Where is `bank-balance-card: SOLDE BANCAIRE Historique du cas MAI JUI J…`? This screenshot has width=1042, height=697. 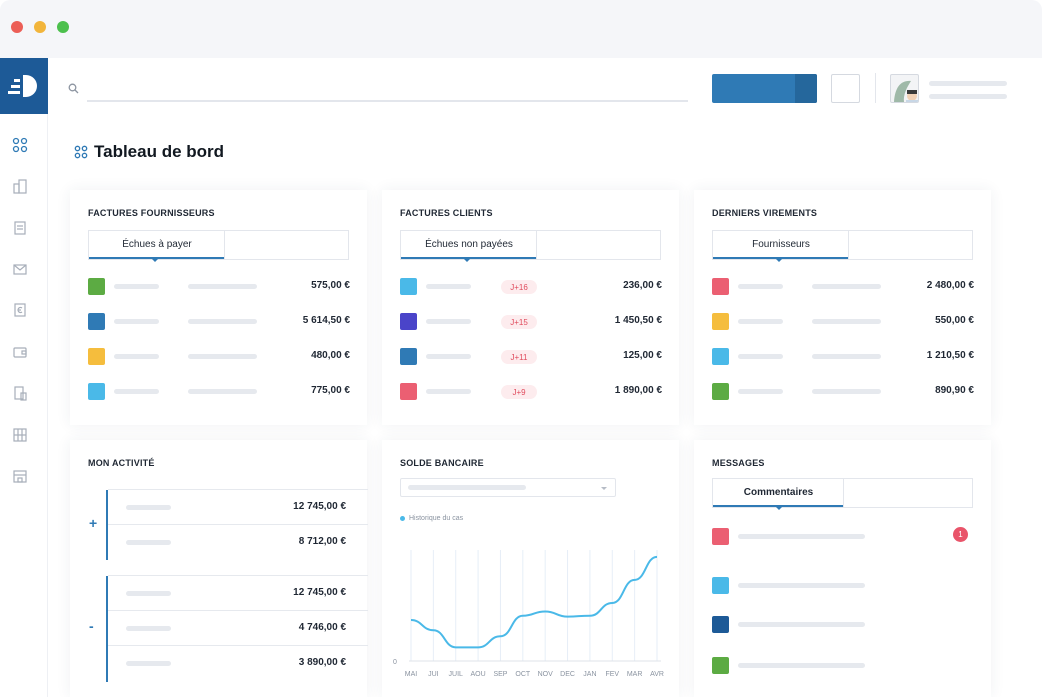 bank-balance-card: SOLDE BANCAIRE Historique du cas MAI JUI J… is located at coordinates (530, 568).